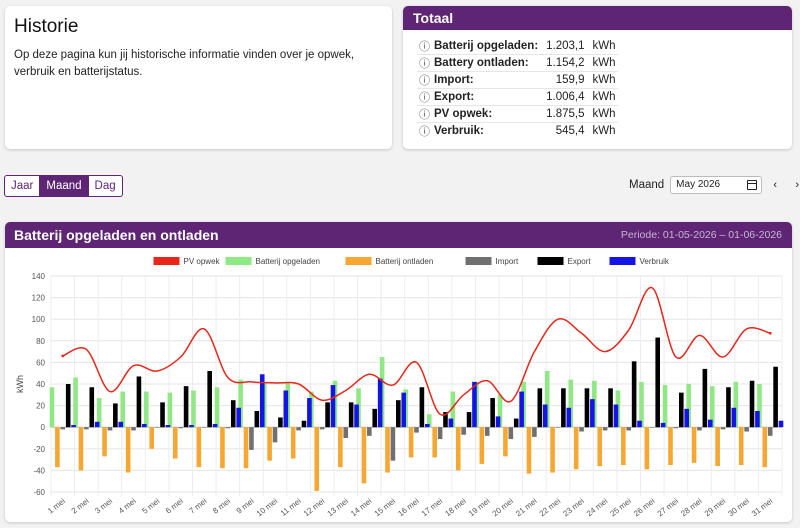 This screenshot has height=528, width=800. Describe the element at coordinates (39, 276) in the screenshot. I see `y-tick-label: 140` at that location.